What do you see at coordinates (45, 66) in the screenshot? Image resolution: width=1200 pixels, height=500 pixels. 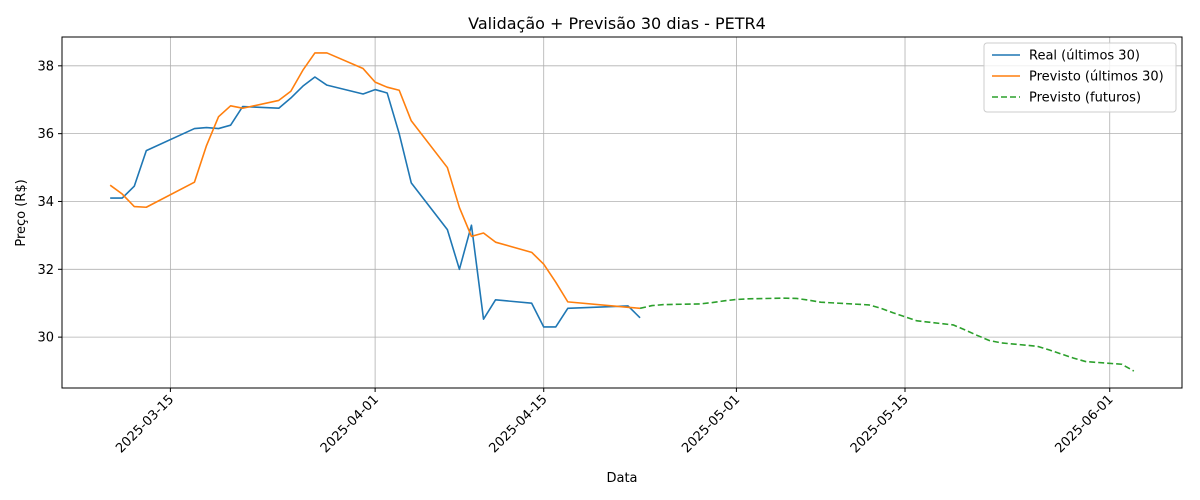 I see `y-tick-label: 38` at bounding box center [45, 66].